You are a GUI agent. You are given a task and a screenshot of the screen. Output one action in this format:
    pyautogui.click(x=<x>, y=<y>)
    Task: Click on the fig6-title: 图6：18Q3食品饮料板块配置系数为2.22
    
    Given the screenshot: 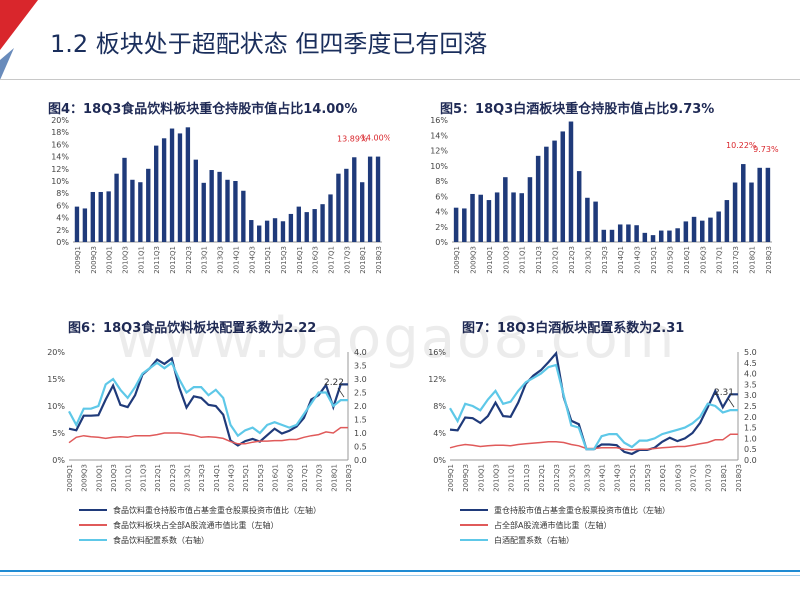 What is the action you would take?
    pyautogui.click(x=192, y=328)
    